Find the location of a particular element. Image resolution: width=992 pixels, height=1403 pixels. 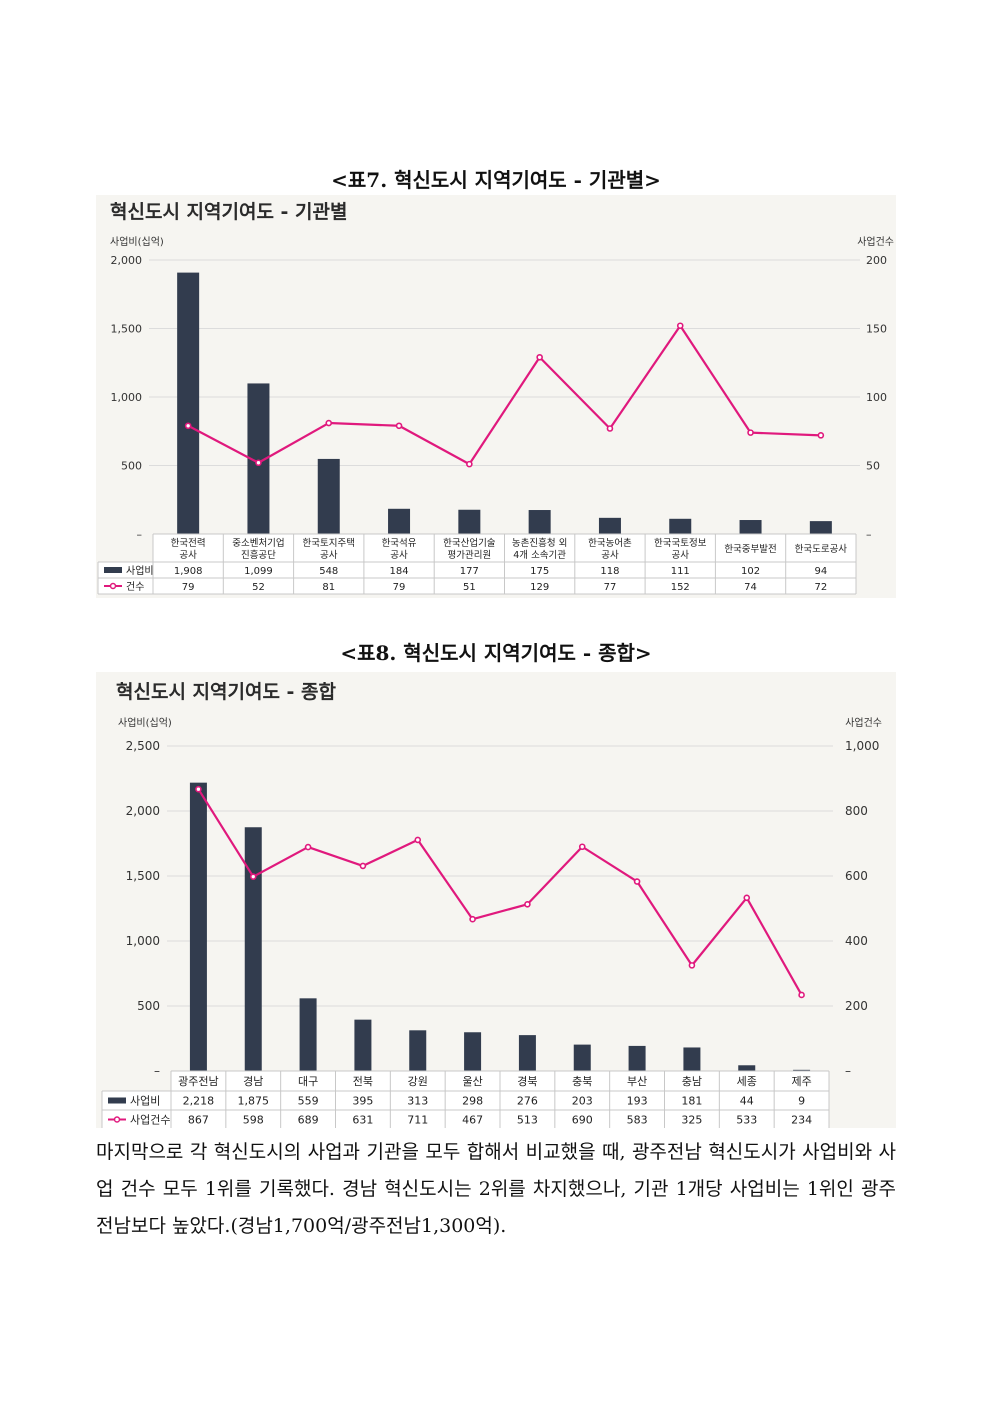

legend-bar-swatch is located at coordinates (113, 570).